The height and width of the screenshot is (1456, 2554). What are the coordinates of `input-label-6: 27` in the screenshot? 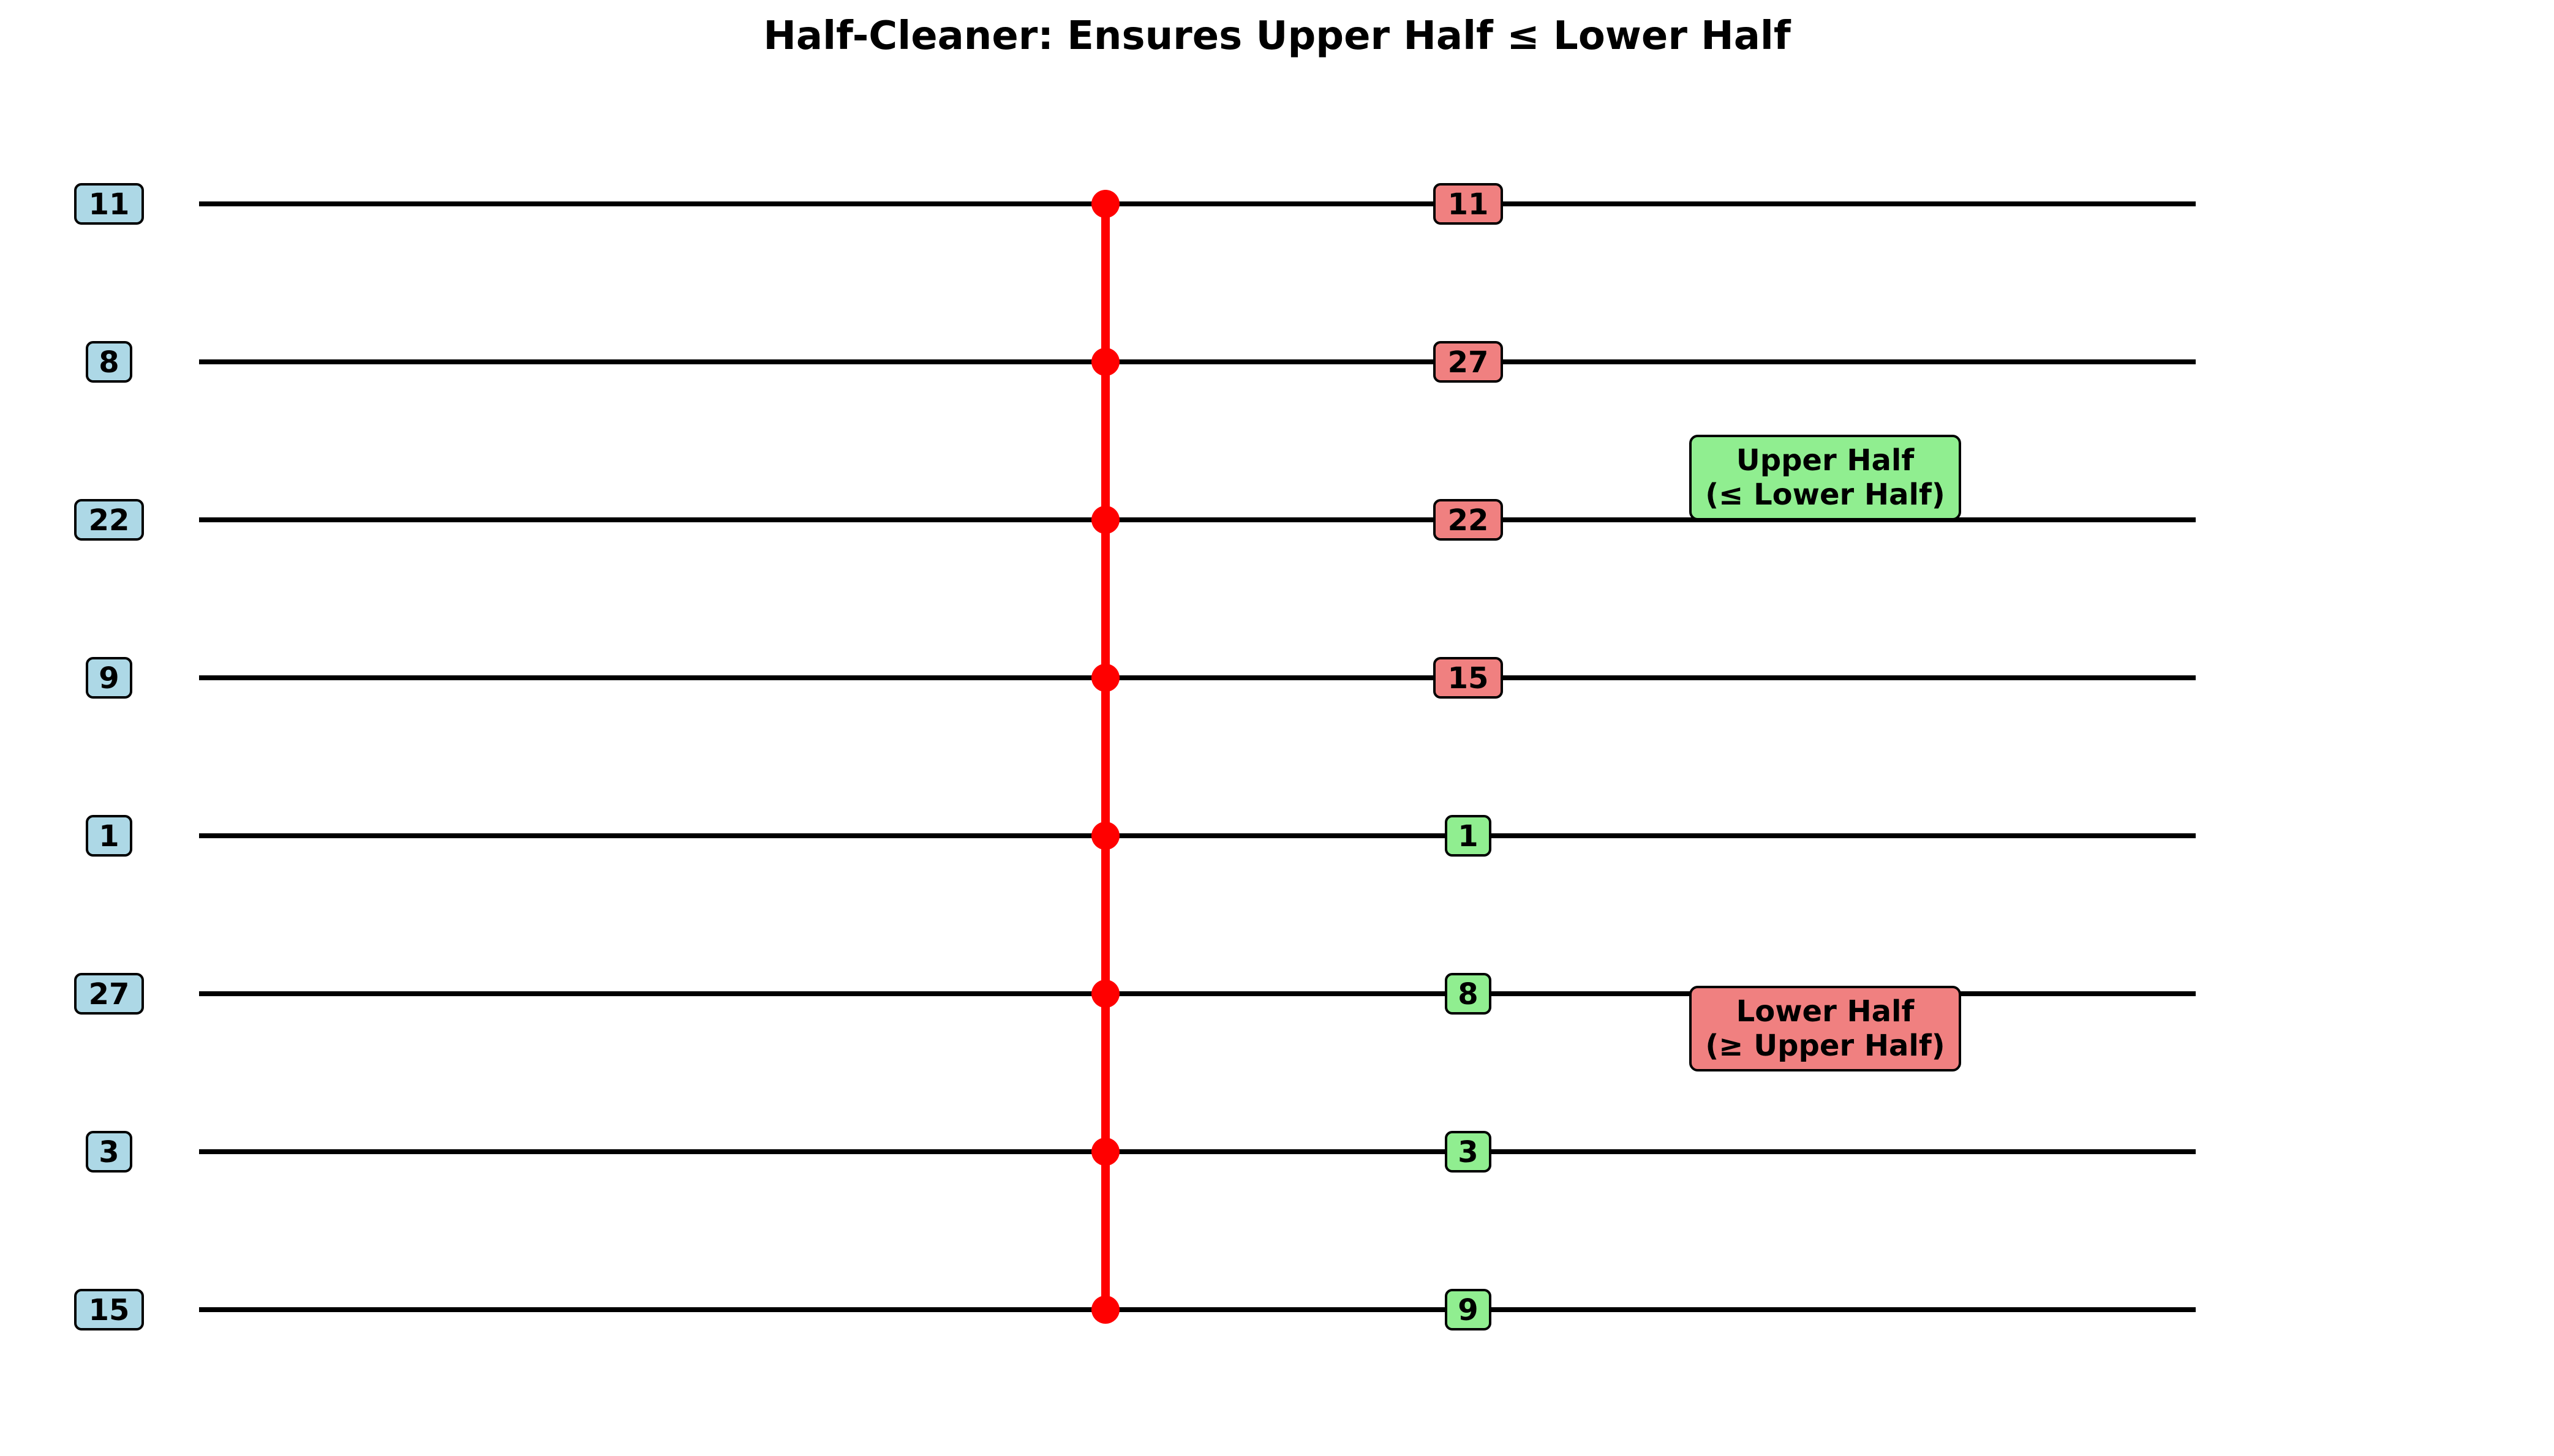 It's located at (109, 994).